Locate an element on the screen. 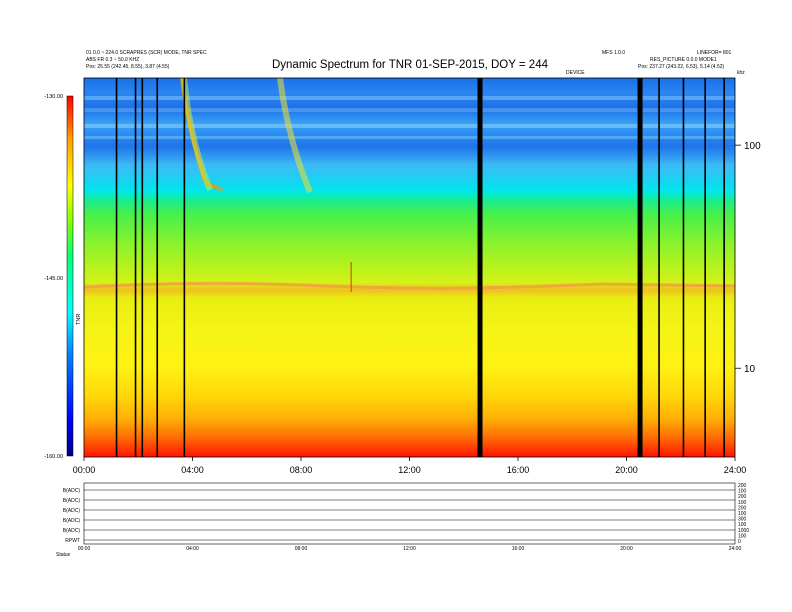 This screenshot has height=612, width=792. bottom-right-tick-1: 100 is located at coordinates (742, 492).